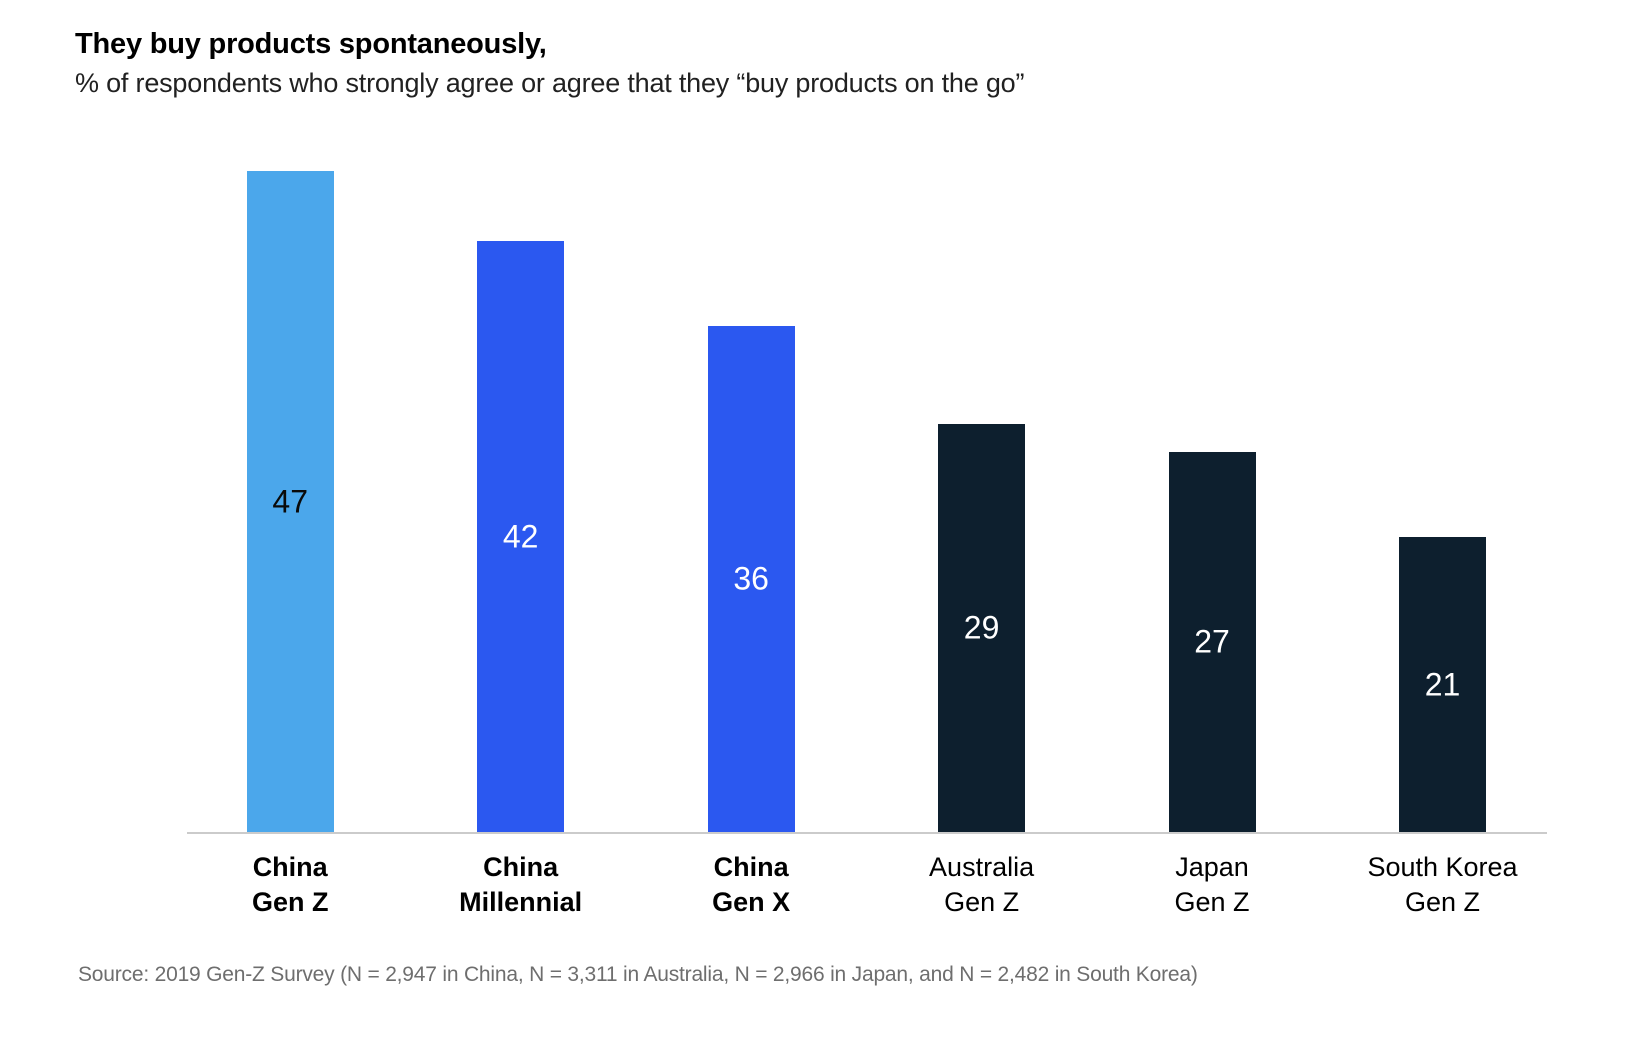 This screenshot has width=1626, height=1042. Describe the element at coordinates (1212, 867) in the screenshot. I see `category-label-line: Japan` at that location.